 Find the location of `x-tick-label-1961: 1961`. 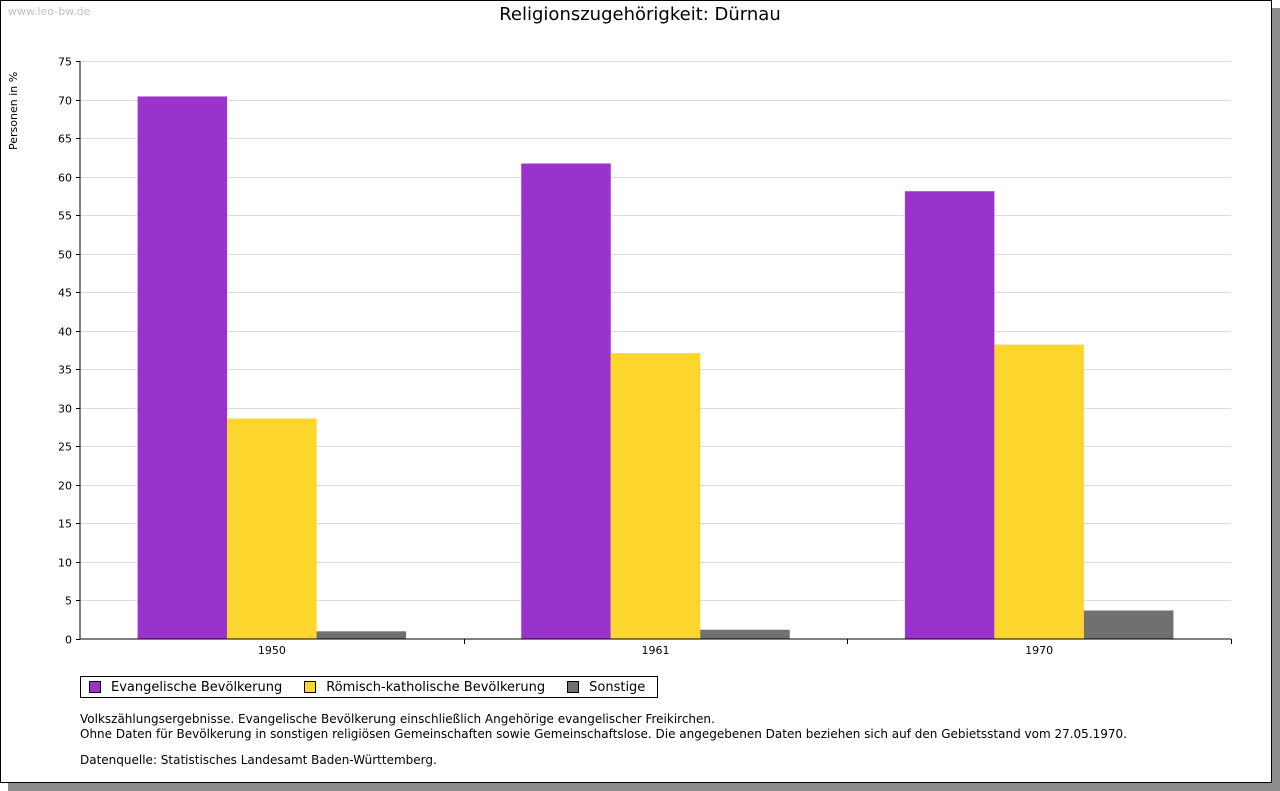

x-tick-label-1961: 1961 is located at coordinates (656, 650).